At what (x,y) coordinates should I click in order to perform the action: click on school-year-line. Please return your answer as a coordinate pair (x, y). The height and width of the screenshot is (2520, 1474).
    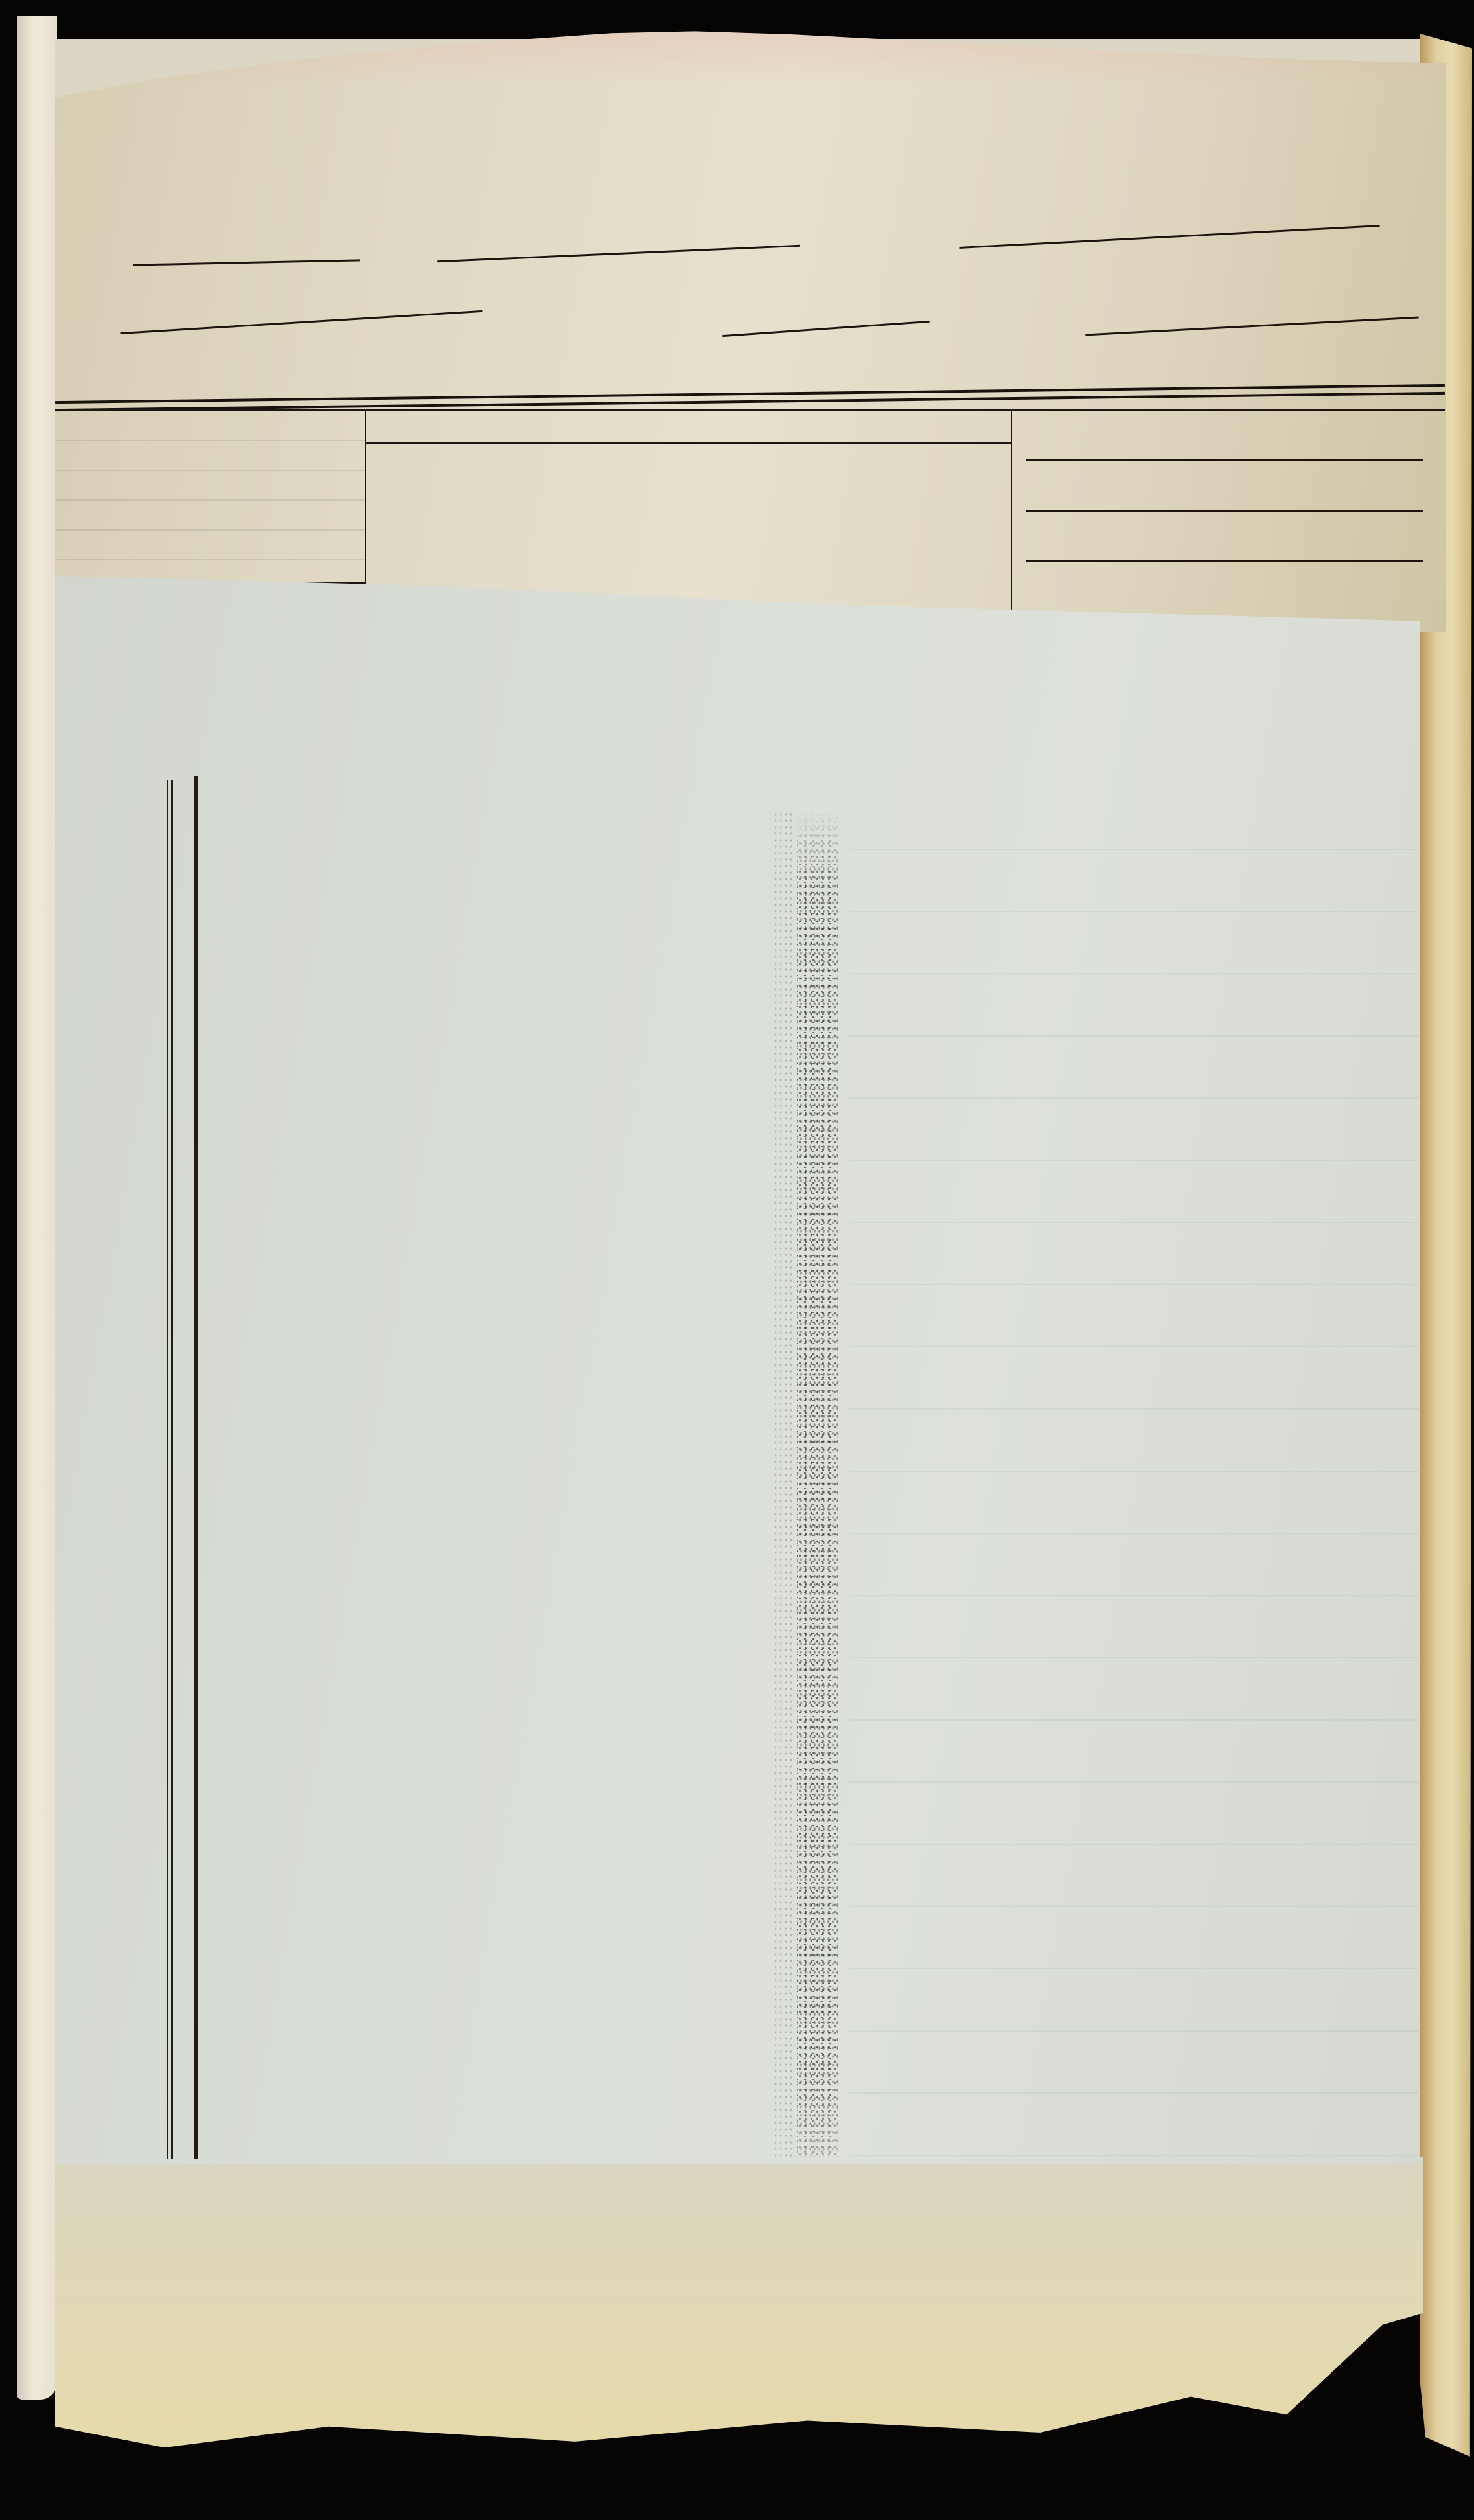
    Looking at the image, I should click on (1252, 326).